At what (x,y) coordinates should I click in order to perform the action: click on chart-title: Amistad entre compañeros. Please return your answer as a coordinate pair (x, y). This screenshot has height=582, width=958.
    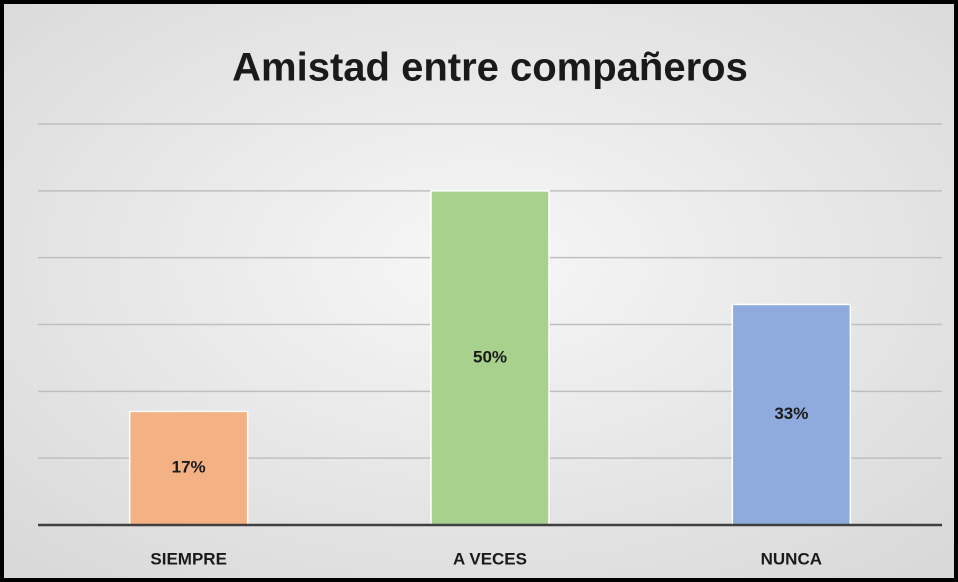
    Looking at the image, I should click on (490, 68).